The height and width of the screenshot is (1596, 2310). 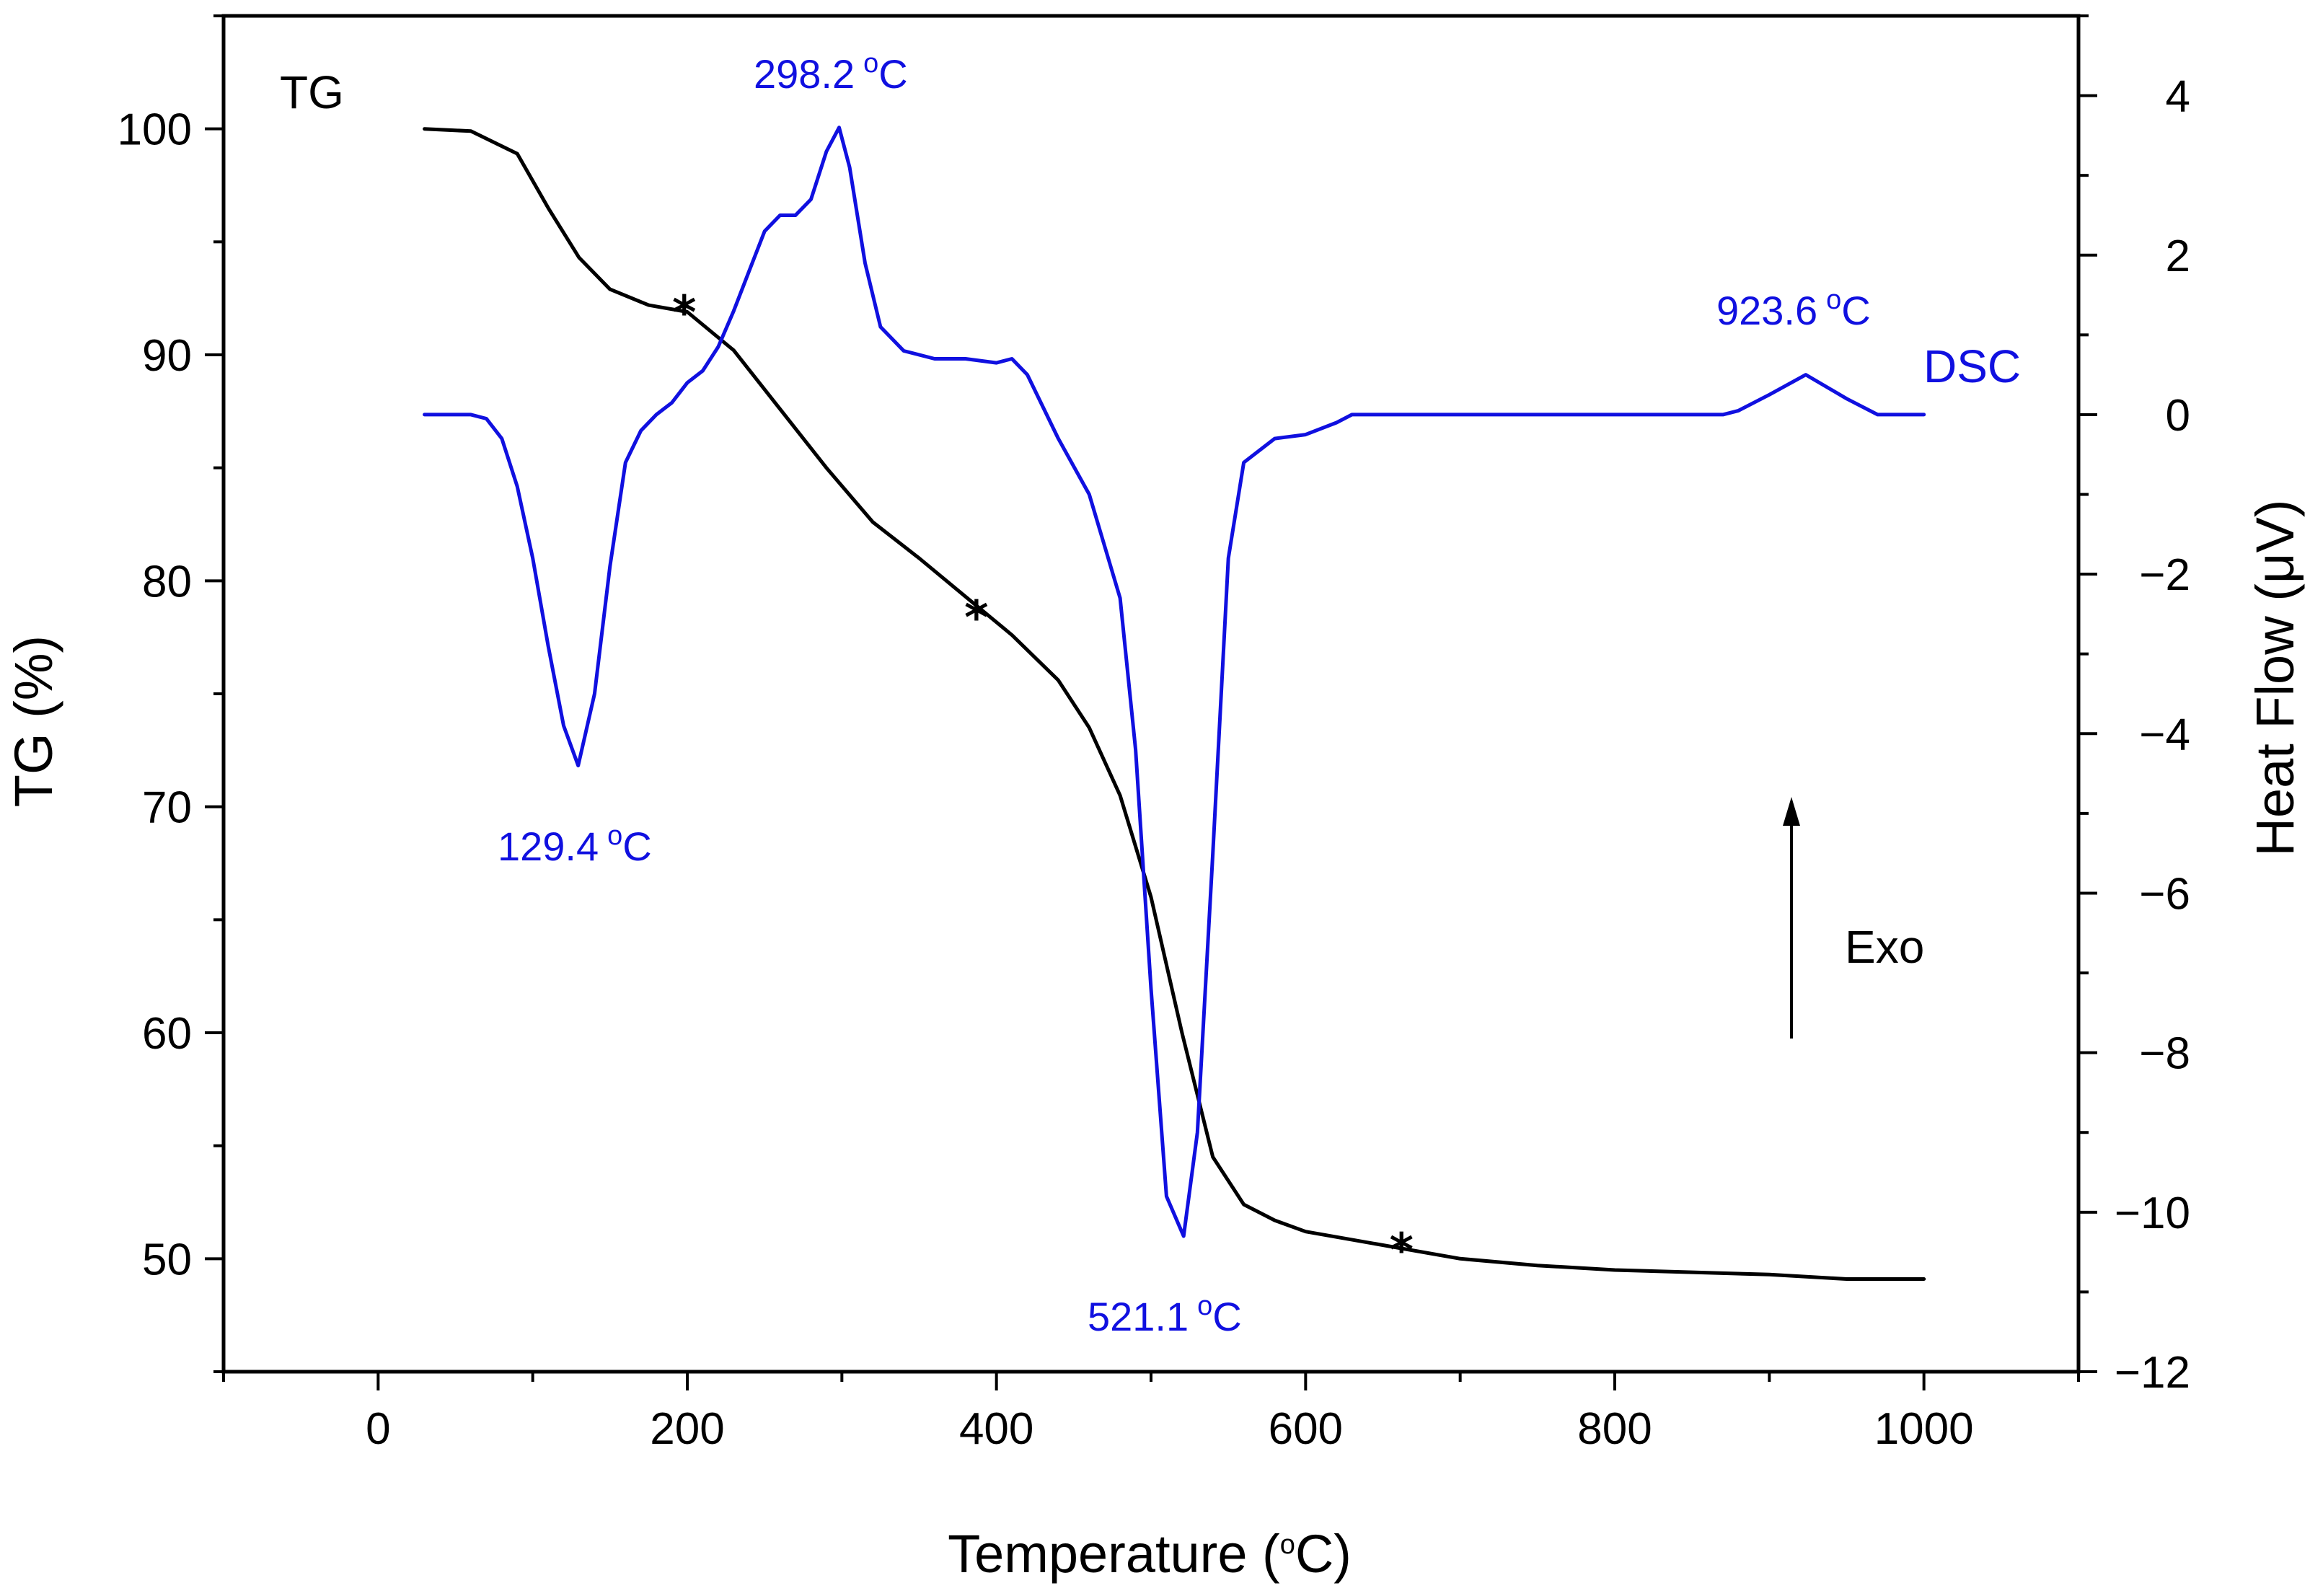 What do you see at coordinates (155, 130) in the screenshot?
I see `left-tick-label: 100` at bounding box center [155, 130].